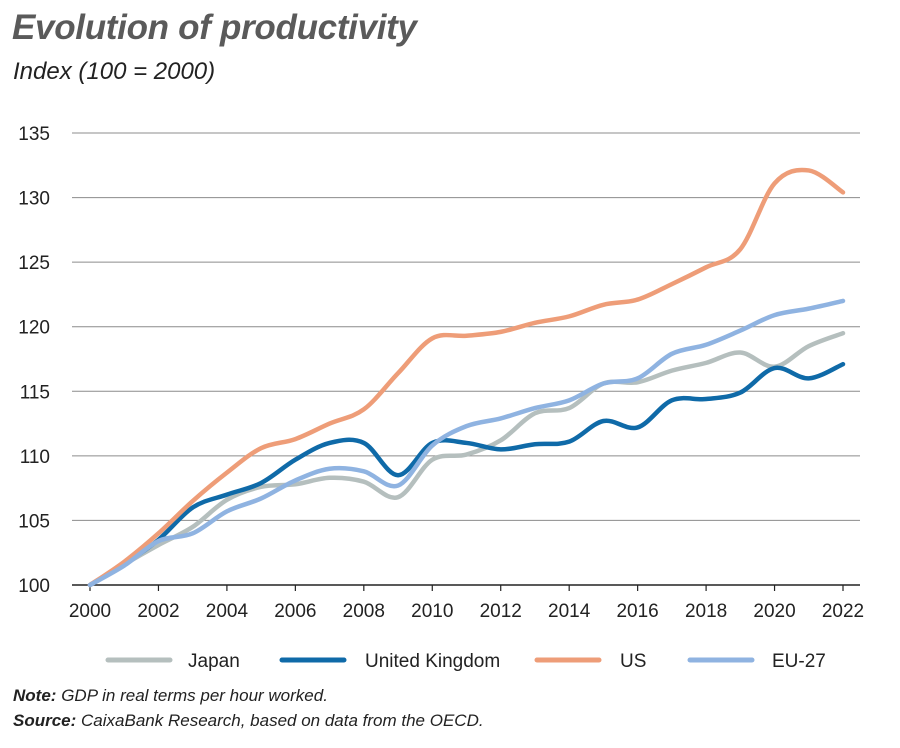 The height and width of the screenshot is (748, 900). What do you see at coordinates (214, 27) in the screenshot?
I see `chart-title: Evolution of productivity` at bounding box center [214, 27].